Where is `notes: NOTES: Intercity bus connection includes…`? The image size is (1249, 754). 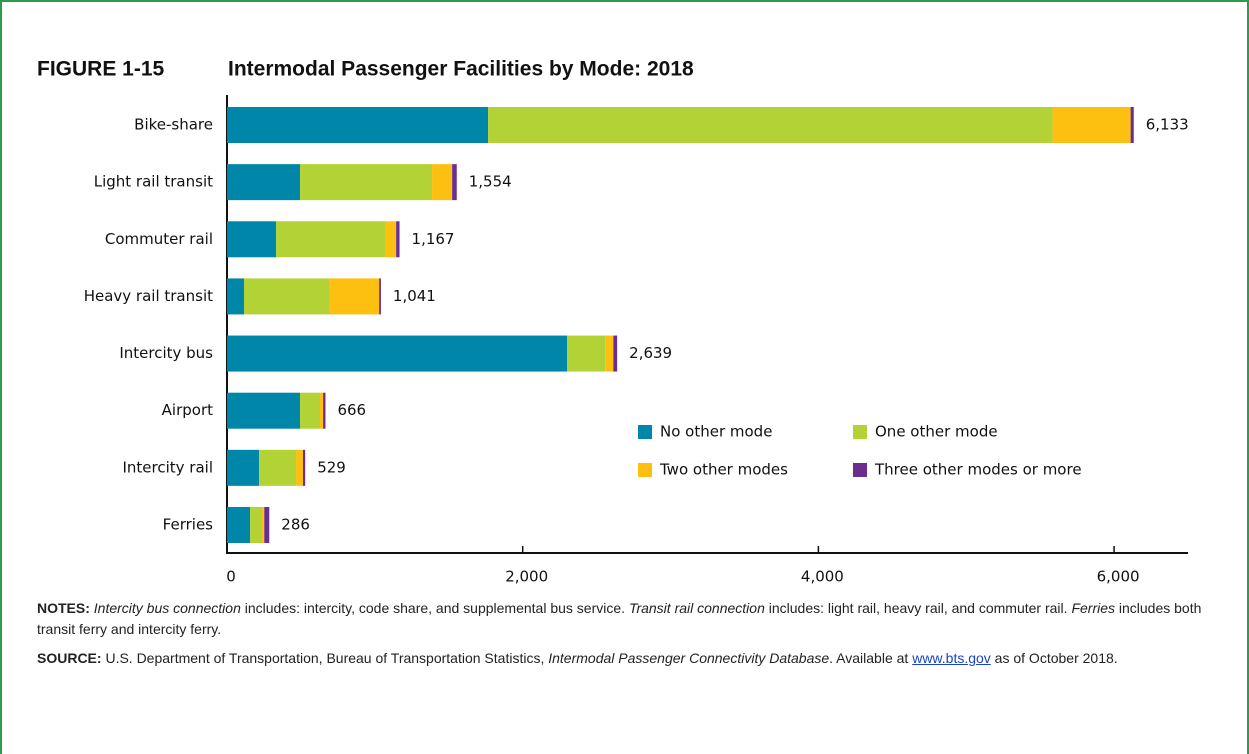 notes: NOTES: Intercity bus connection includes… is located at coordinates (622, 619).